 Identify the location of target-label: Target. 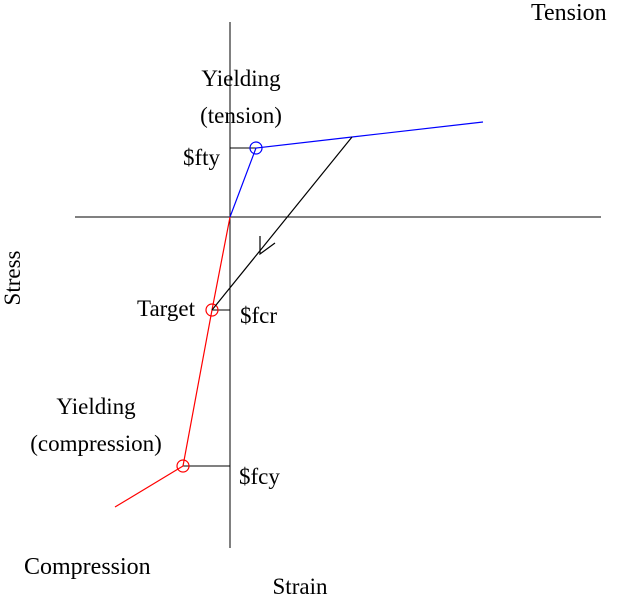
(166, 308).